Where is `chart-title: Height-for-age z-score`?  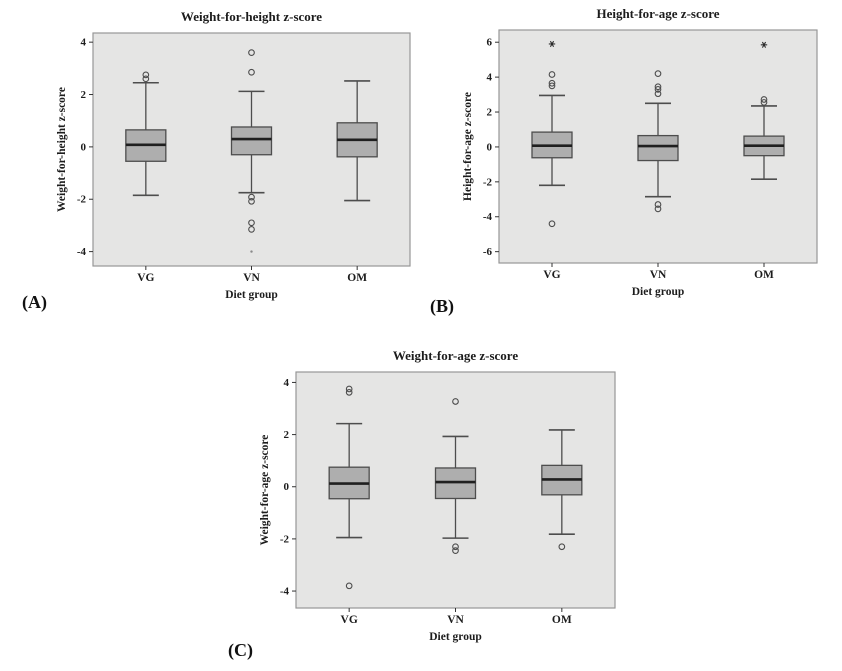 chart-title: Height-for-age z-score is located at coordinates (657, 13).